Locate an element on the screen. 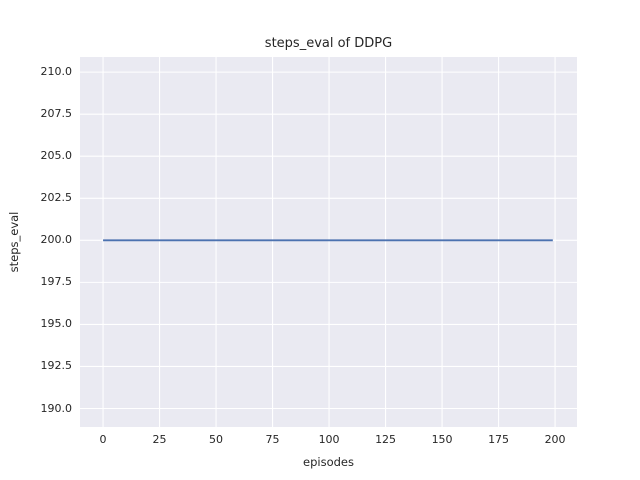 This screenshot has width=640, height=480. y-tick-label: 207.5 is located at coordinates (56, 114).